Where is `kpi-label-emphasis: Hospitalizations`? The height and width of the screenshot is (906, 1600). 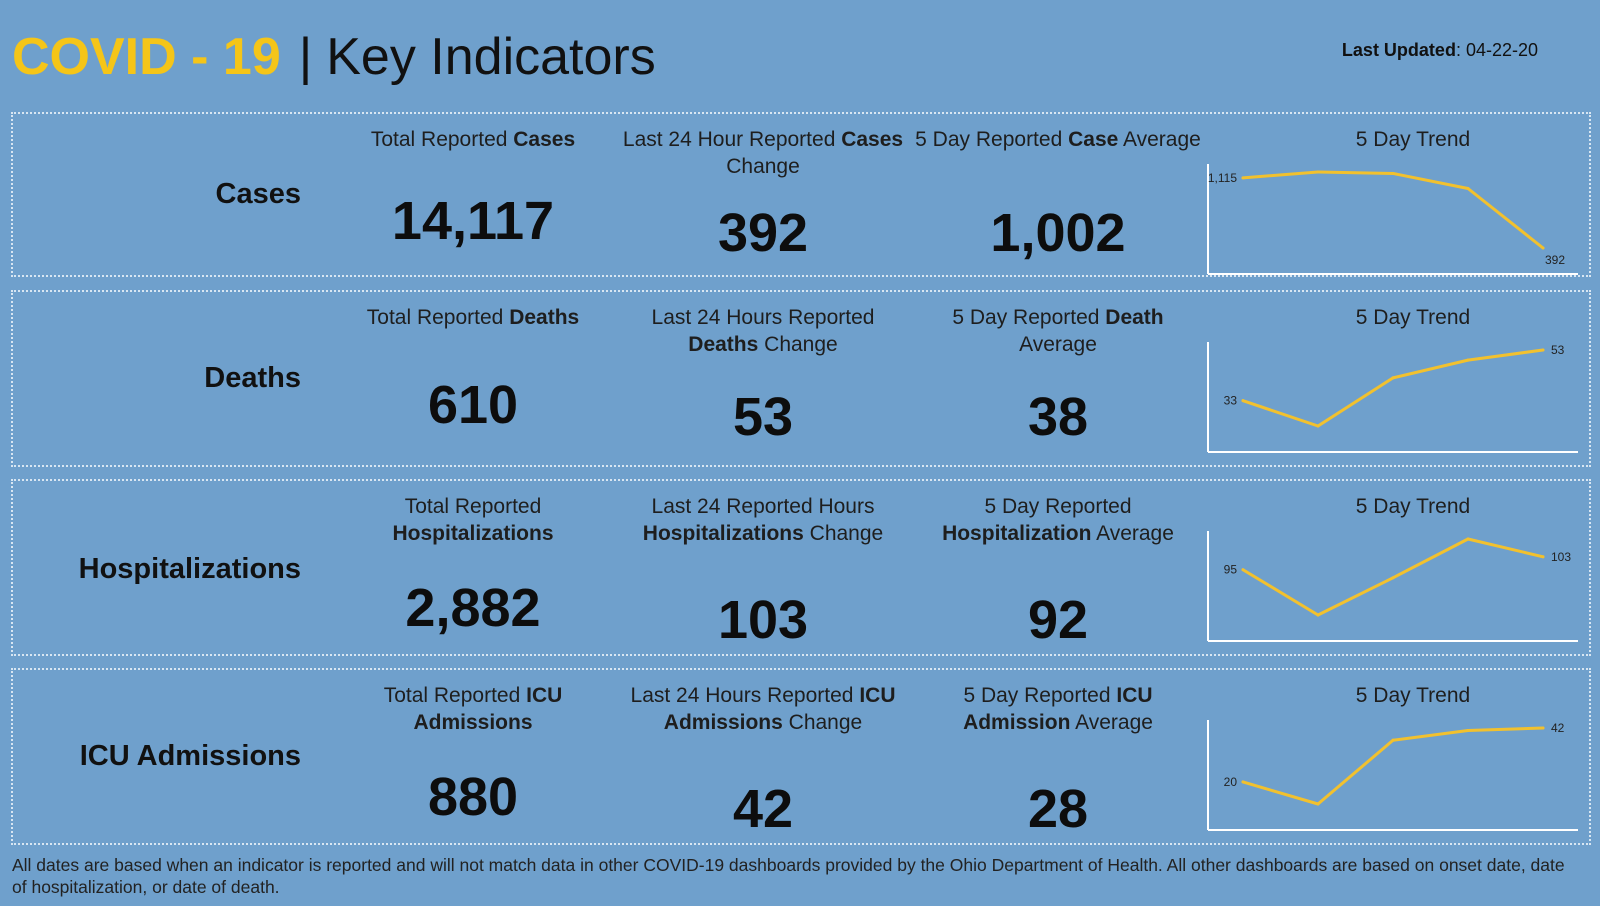 kpi-label-emphasis: Hospitalizations is located at coordinates (473, 533).